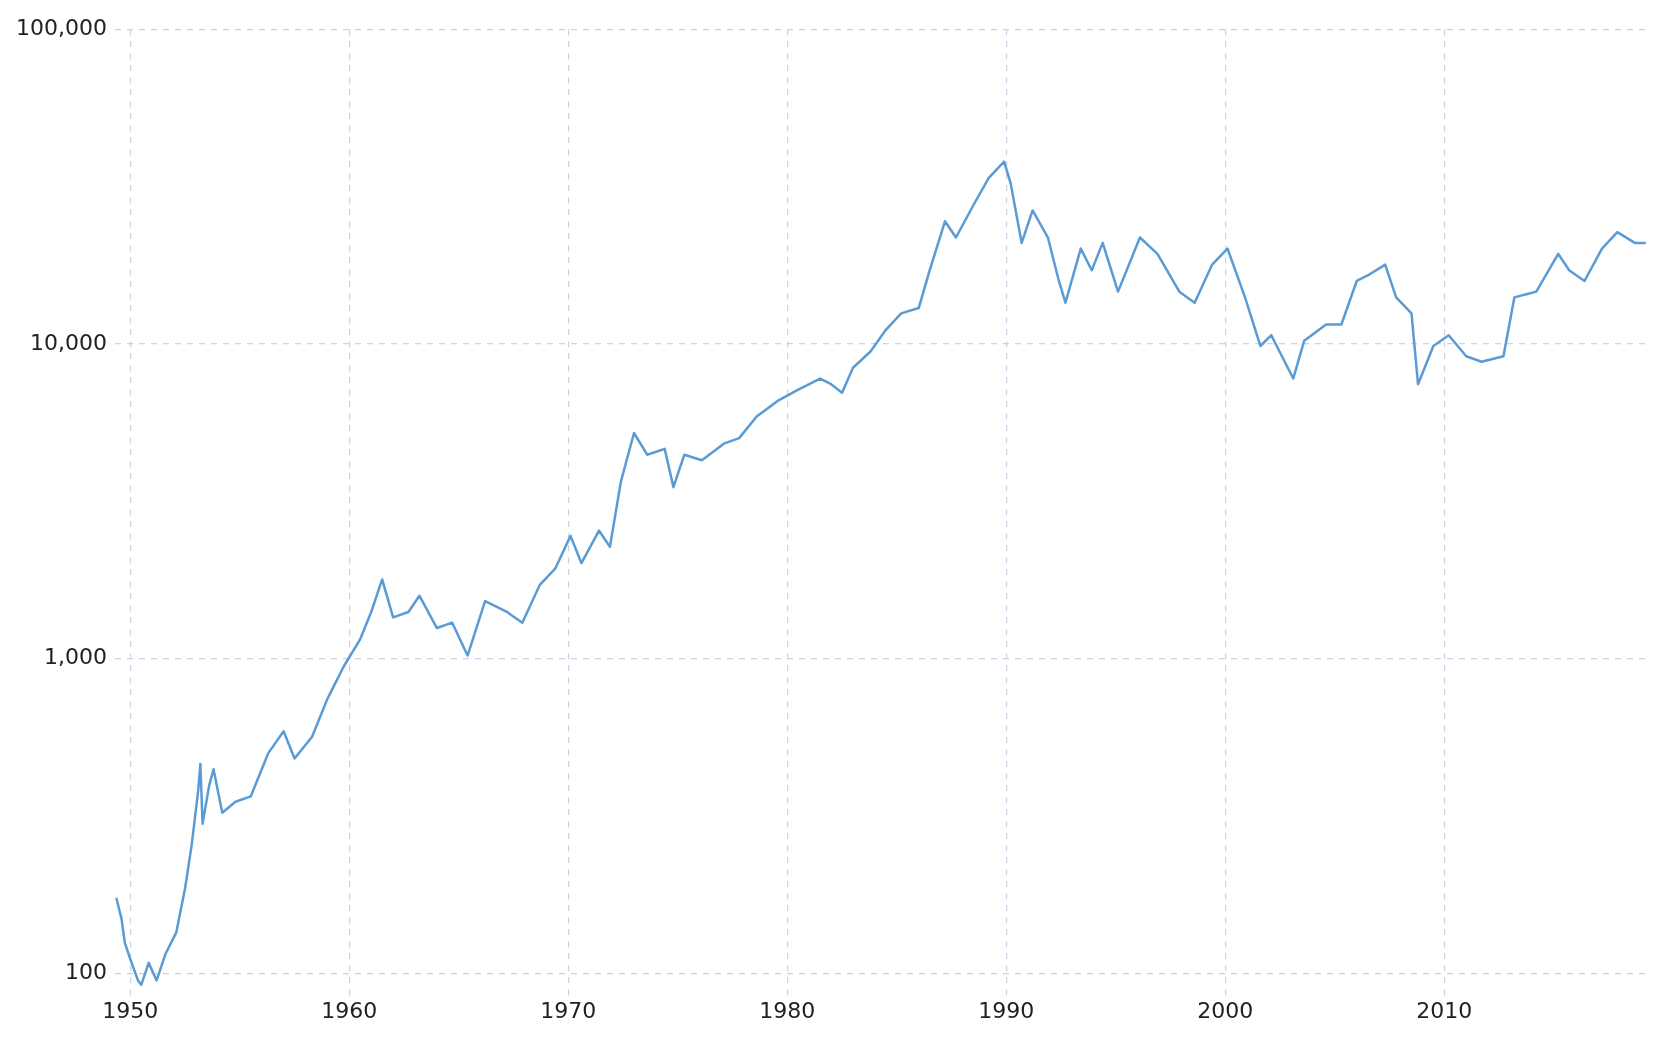  Describe the element at coordinates (568, 1010) in the screenshot. I see `x-tick-label: 1970` at that location.